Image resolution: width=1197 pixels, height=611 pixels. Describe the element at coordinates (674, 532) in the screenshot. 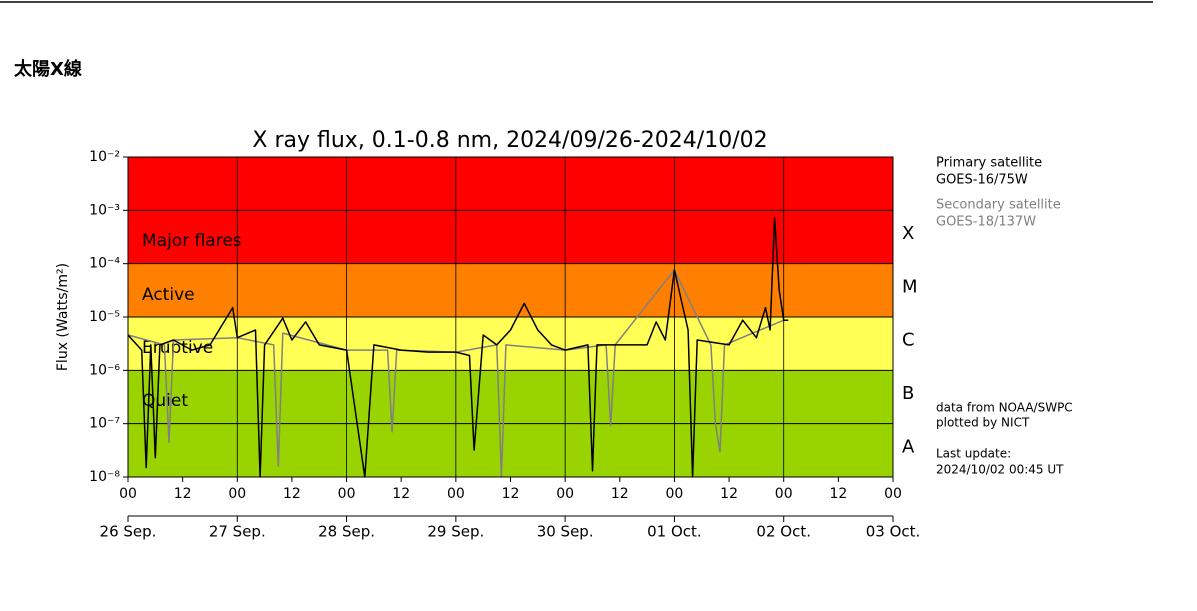

I see `date-tick-label: 01 Oct.` at that location.